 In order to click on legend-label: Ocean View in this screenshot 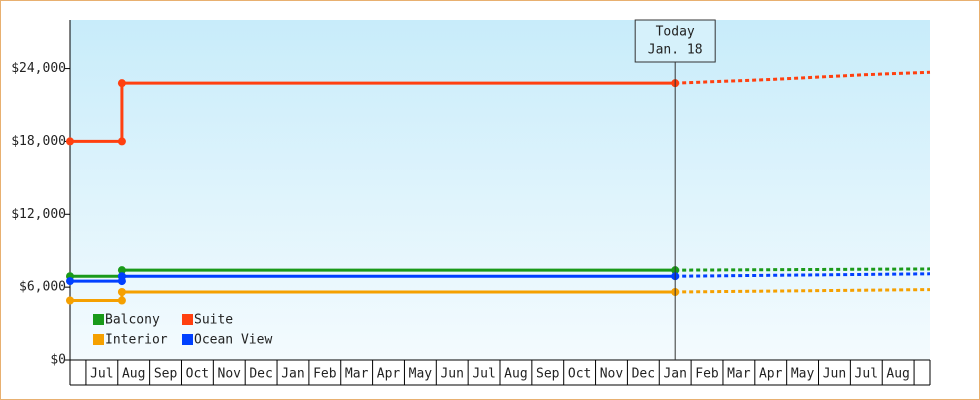, I will do `click(233, 340)`.